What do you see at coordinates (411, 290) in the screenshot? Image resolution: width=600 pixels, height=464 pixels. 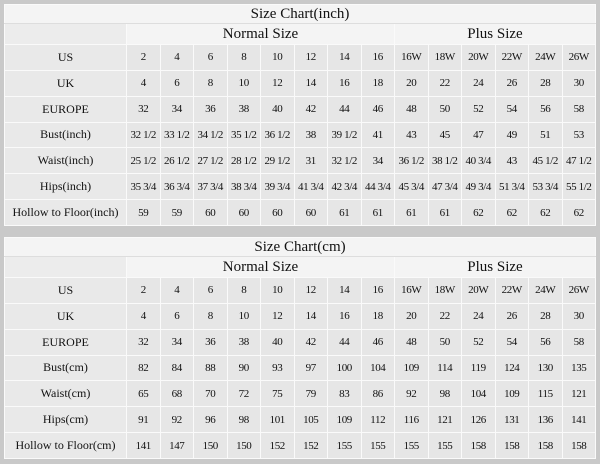 I see `size-cell: 16W` at bounding box center [411, 290].